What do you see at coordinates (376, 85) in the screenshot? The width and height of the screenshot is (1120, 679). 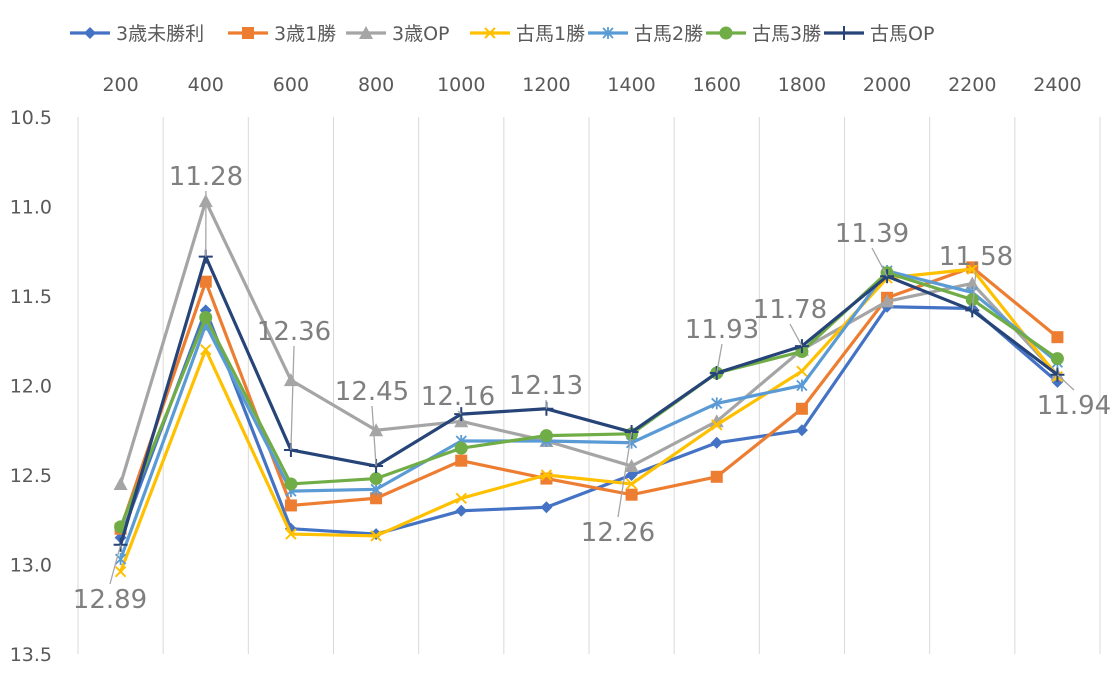 I see `x-tick-label: 800` at bounding box center [376, 85].